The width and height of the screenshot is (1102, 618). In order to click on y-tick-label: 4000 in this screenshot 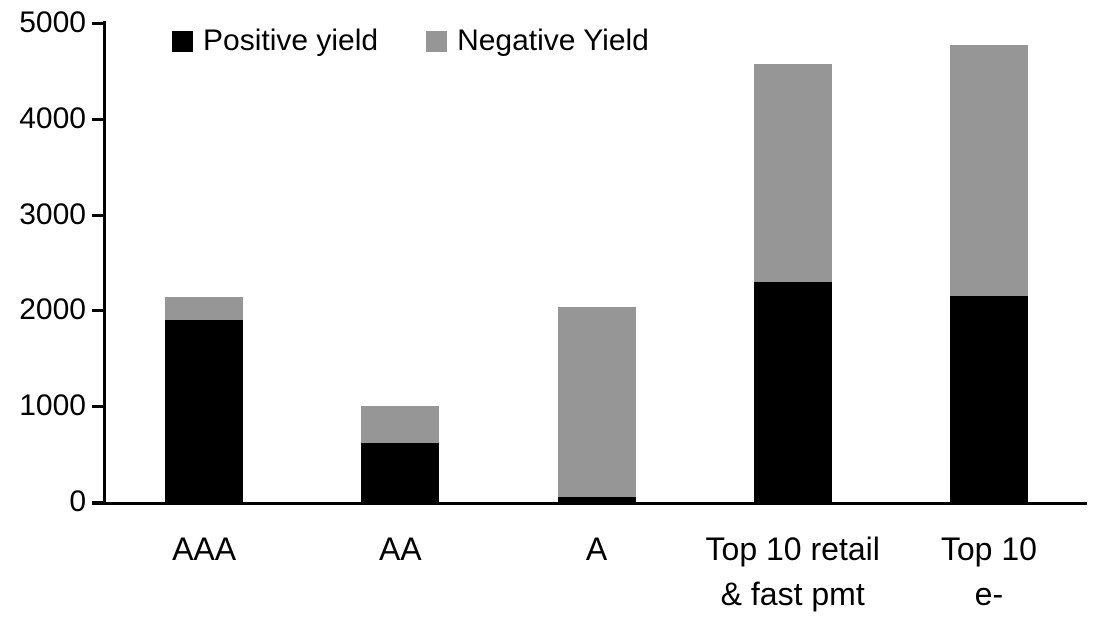, I will do `click(52, 118)`.